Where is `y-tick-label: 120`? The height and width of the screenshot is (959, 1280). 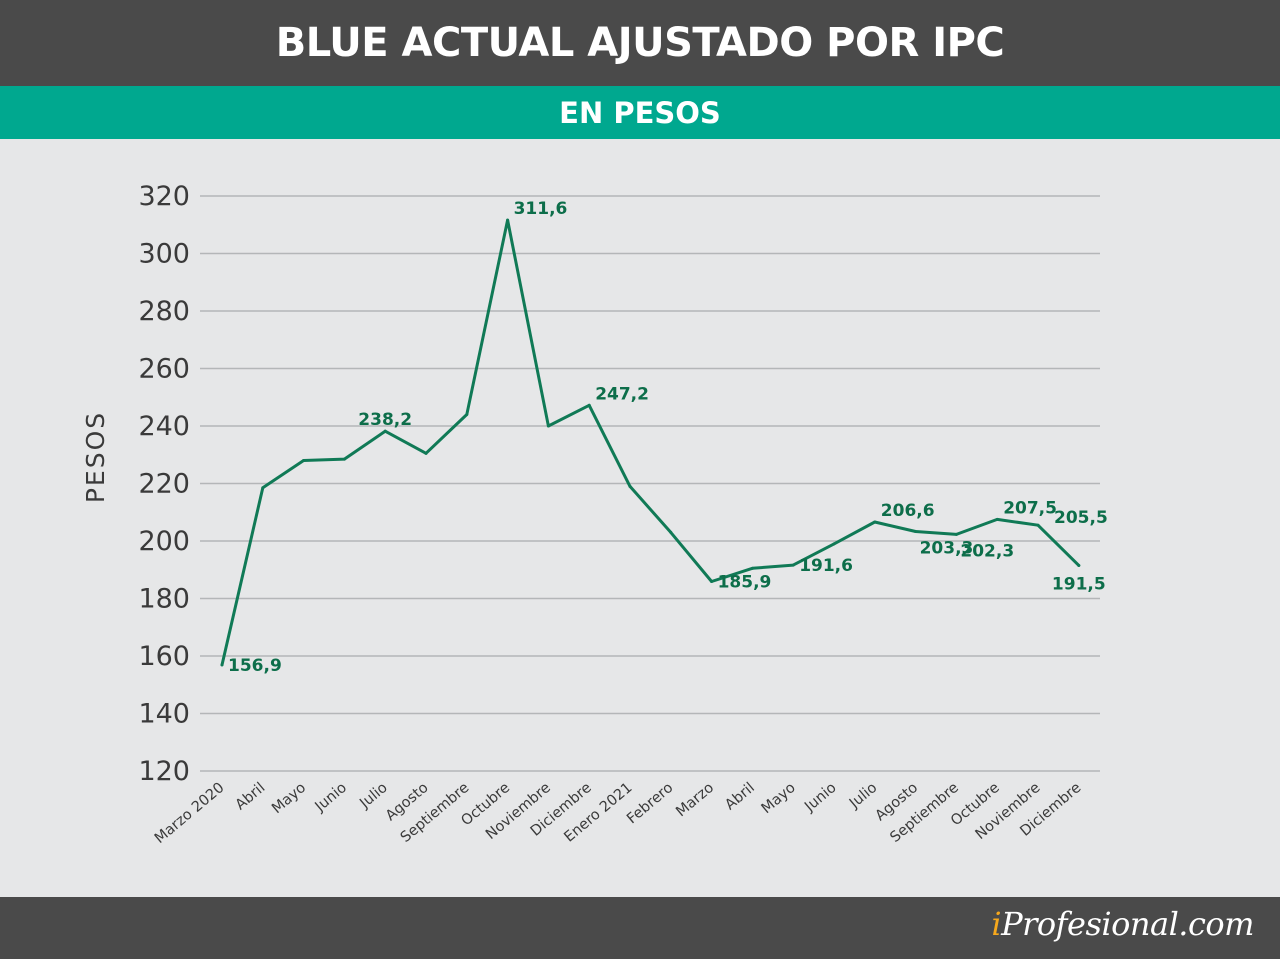 y-tick-label: 120 is located at coordinates (164, 771).